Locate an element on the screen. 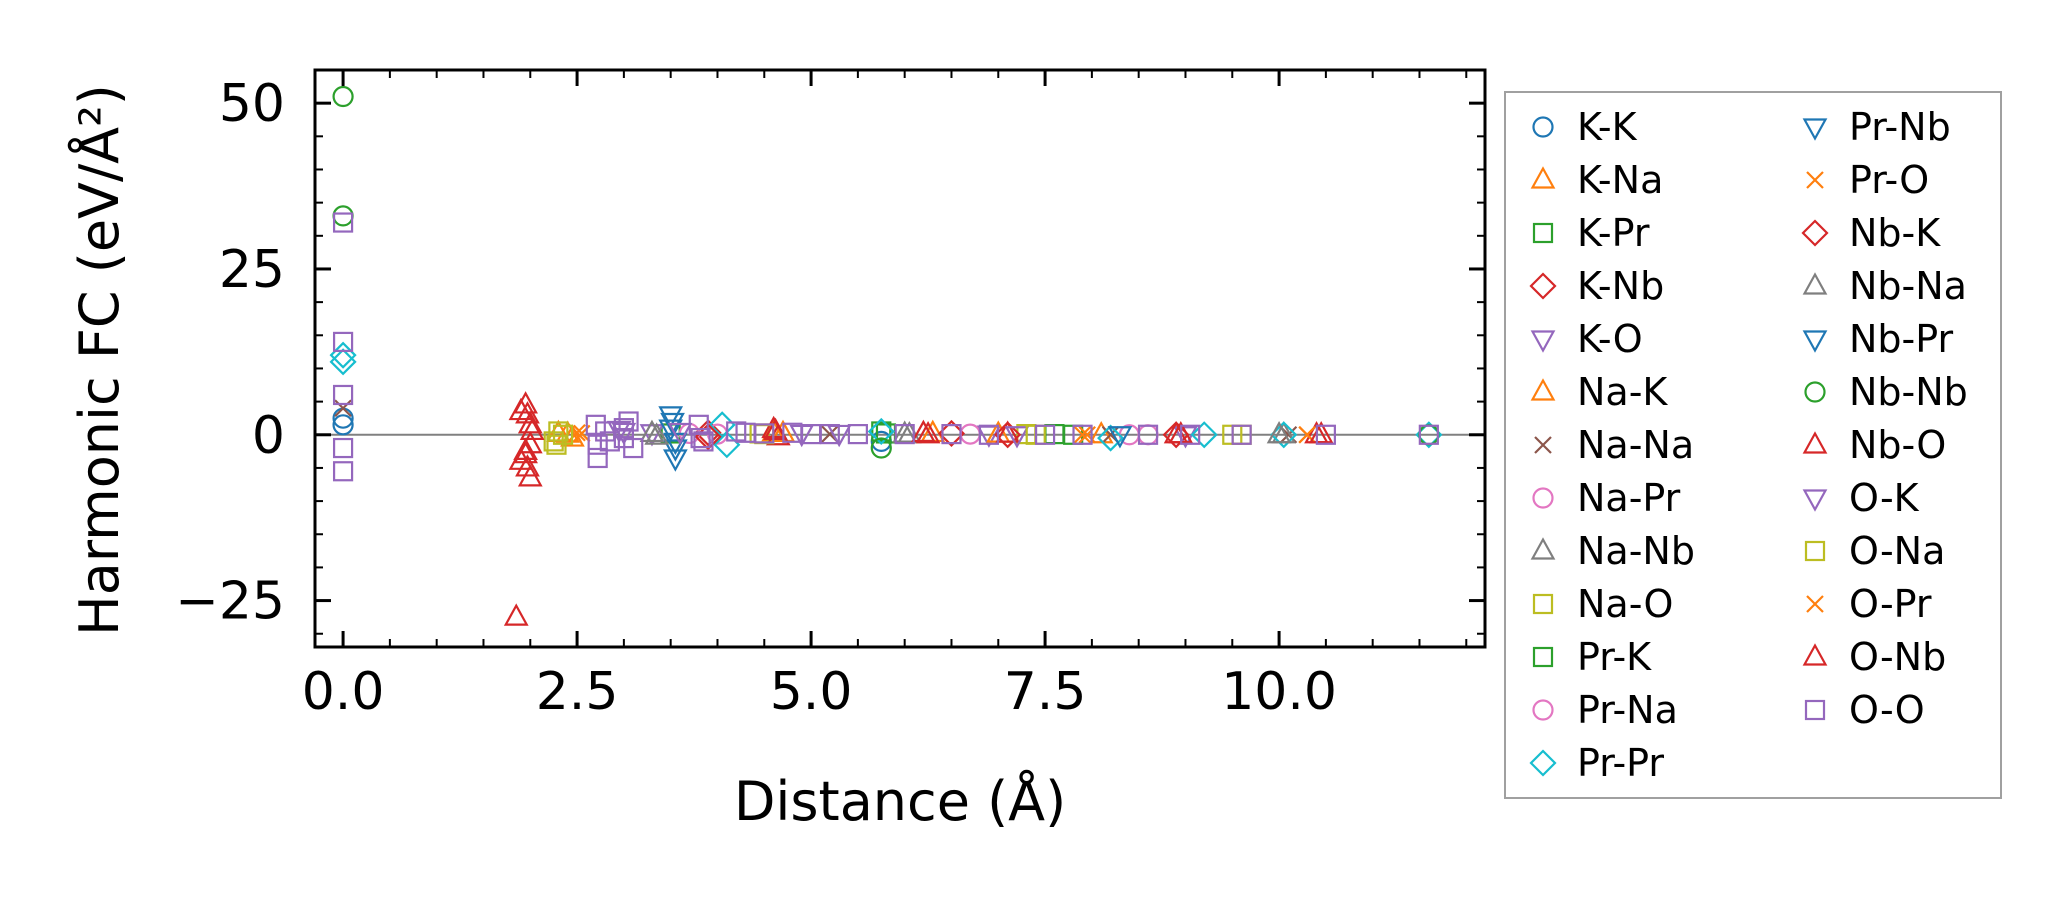 Image resolution: width=2047 pixels, height=897 pixels. legend-label: Pr-K is located at coordinates (1614, 657).